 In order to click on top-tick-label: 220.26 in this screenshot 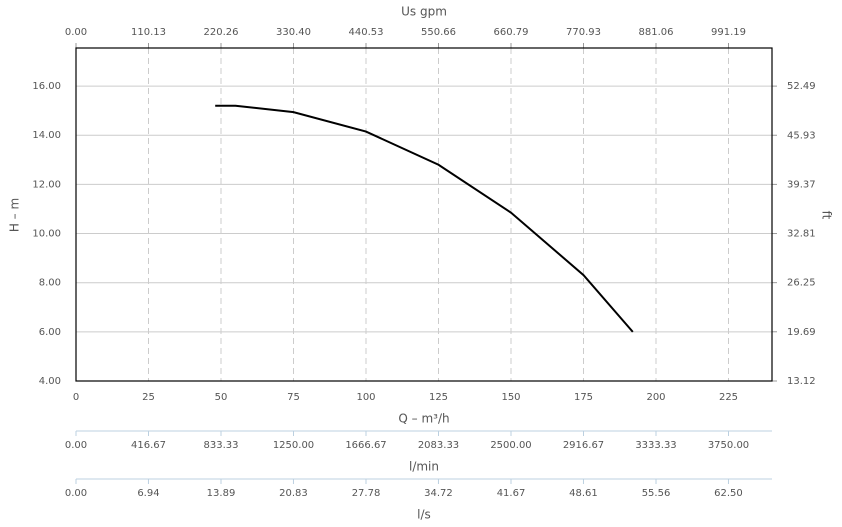, I will do `click(220, 32)`.